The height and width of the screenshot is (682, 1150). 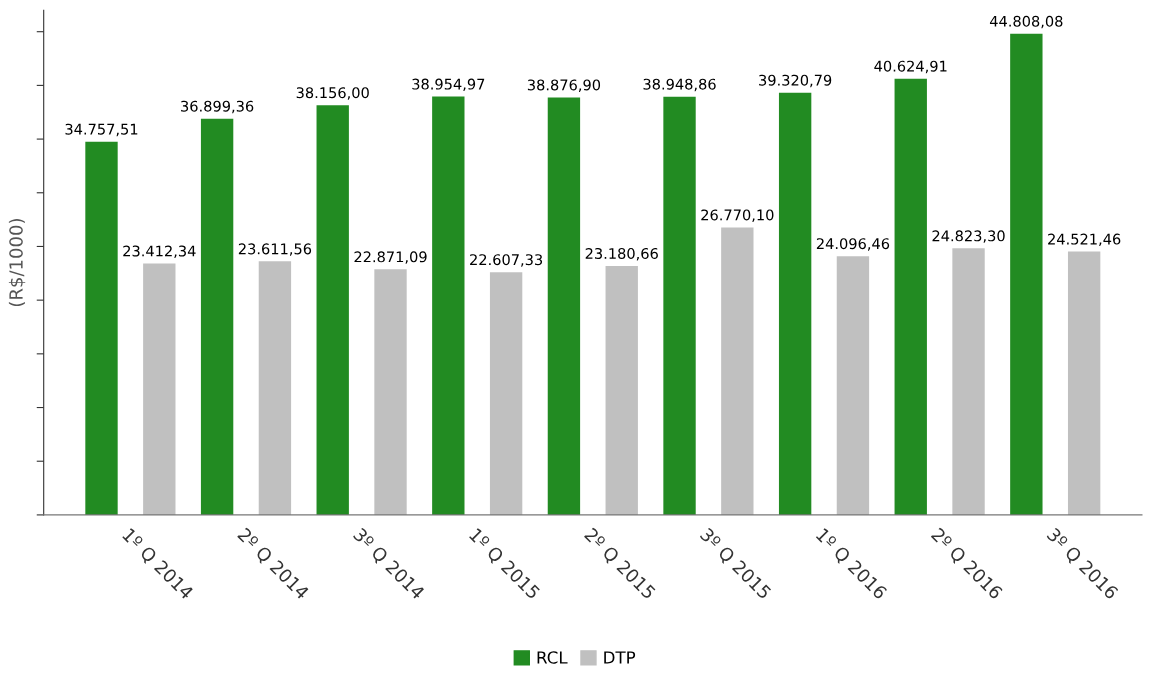 What do you see at coordinates (564, 85) in the screenshot?
I see `data-label: 38.876,90` at bounding box center [564, 85].